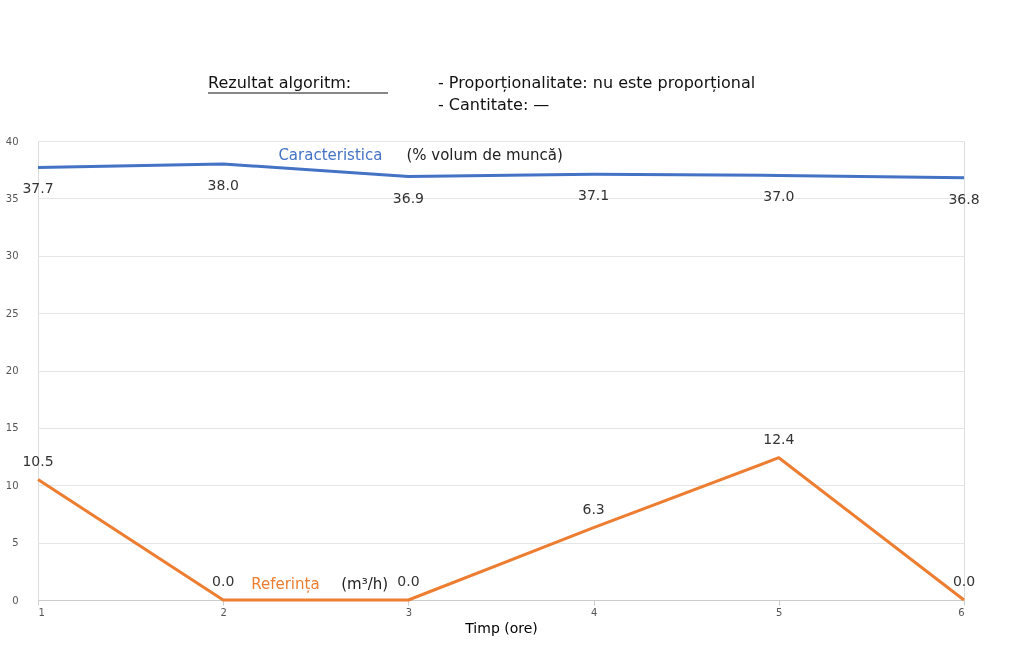 The height and width of the screenshot is (647, 1011). What do you see at coordinates (961, 612) in the screenshot?
I see `x-tick-label: 6` at bounding box center [961, 612].